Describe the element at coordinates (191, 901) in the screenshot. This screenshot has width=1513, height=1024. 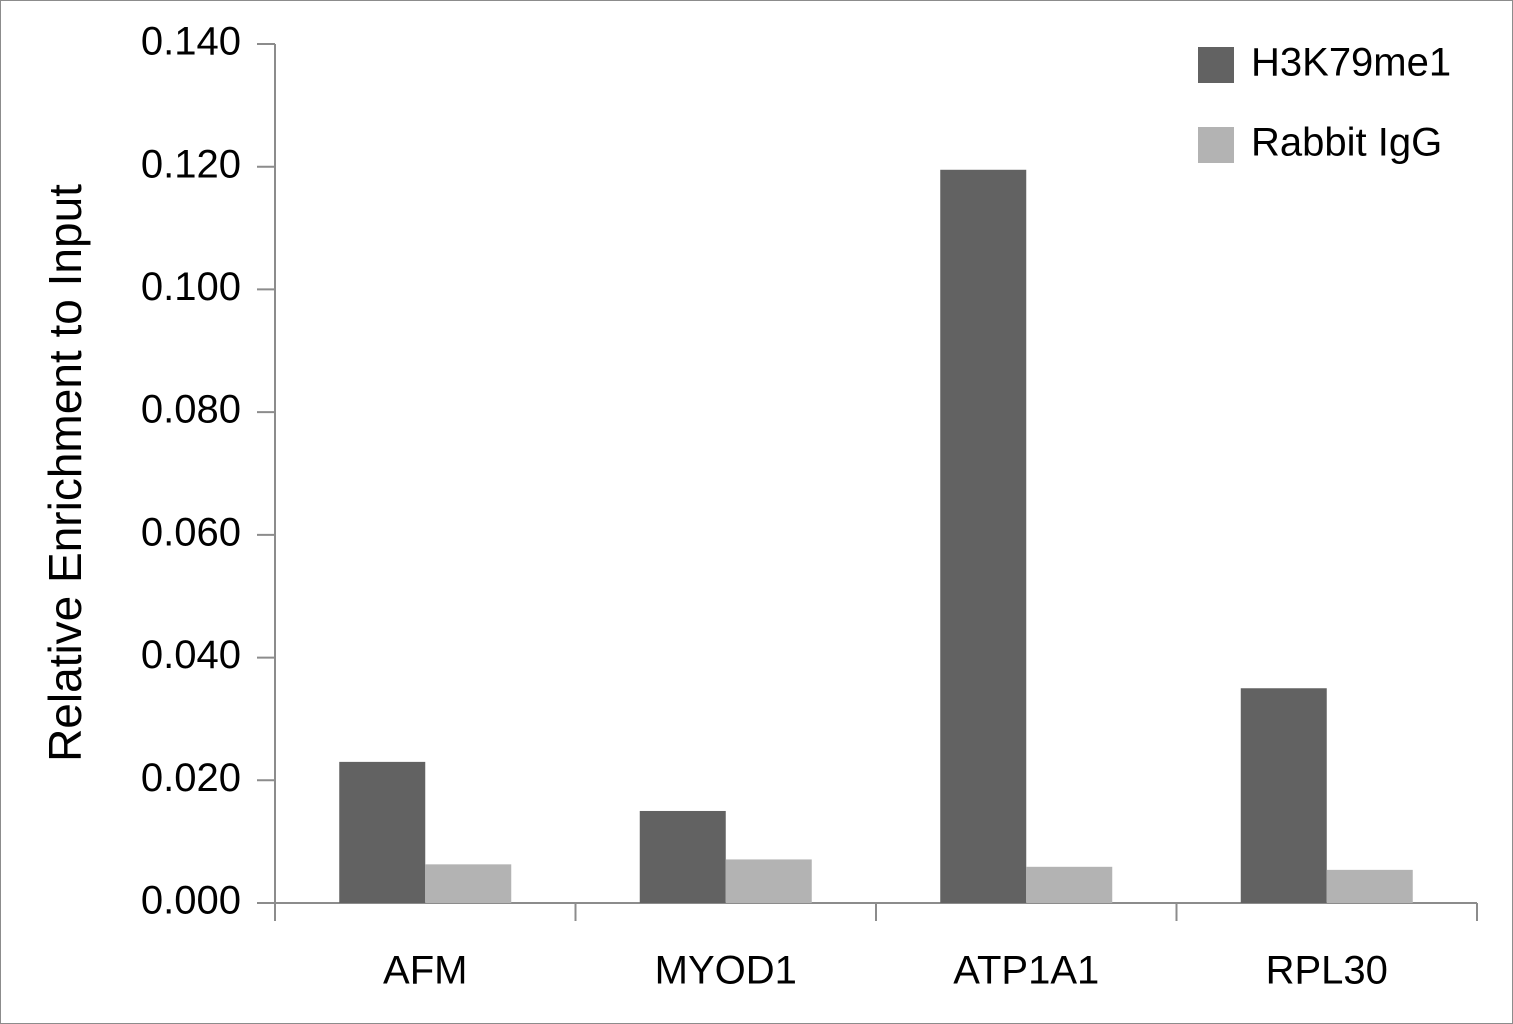
I see `y-tick-label: 0.000` at that location.